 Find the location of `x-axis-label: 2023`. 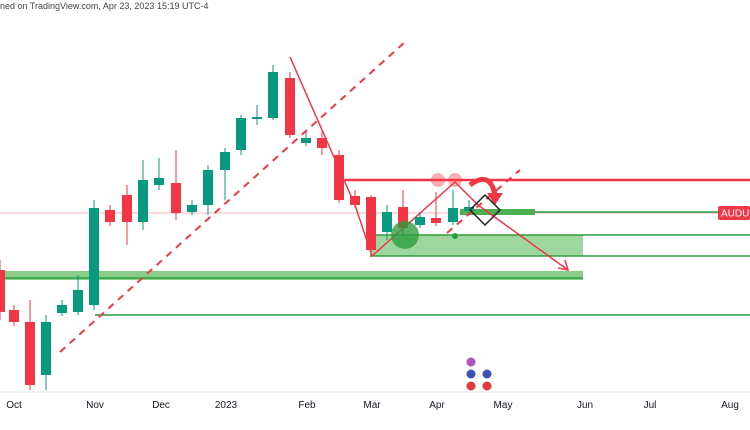

x-axis-label: 2023 is located at coordinates (226, 405).